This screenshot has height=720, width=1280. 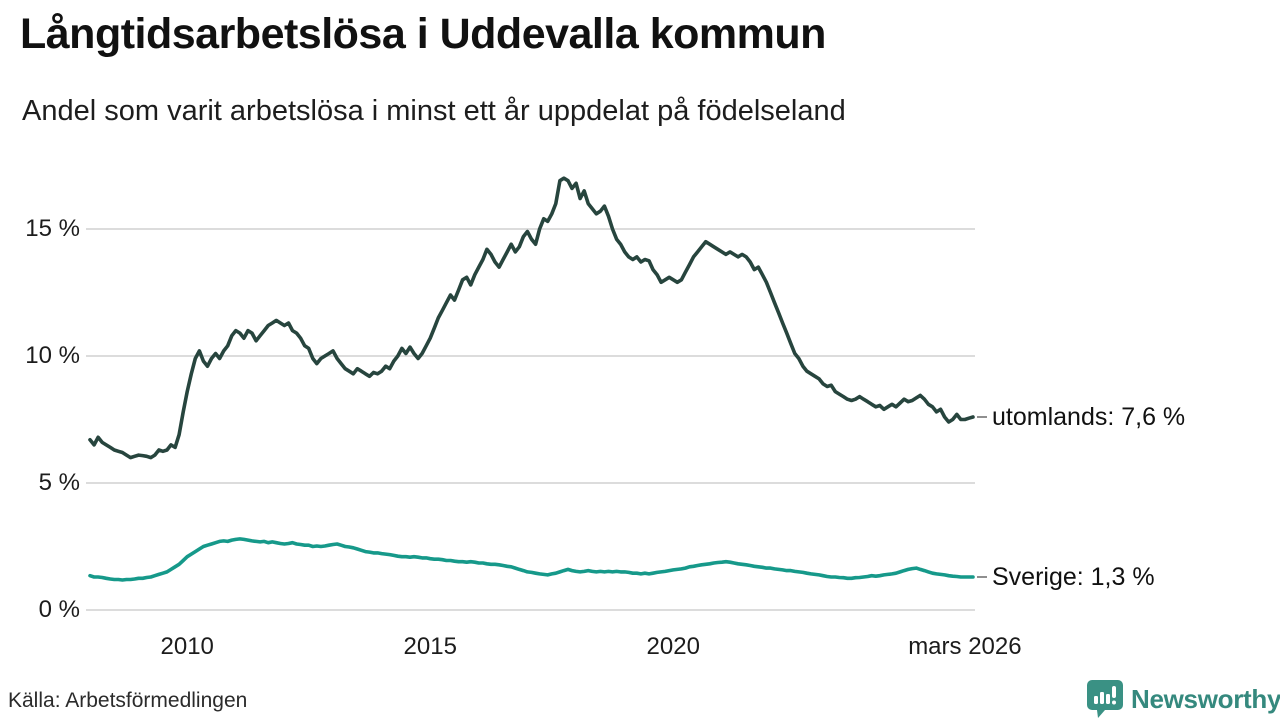 I want to click on y-tick-label: 15 %, so click(x=52, y=228).